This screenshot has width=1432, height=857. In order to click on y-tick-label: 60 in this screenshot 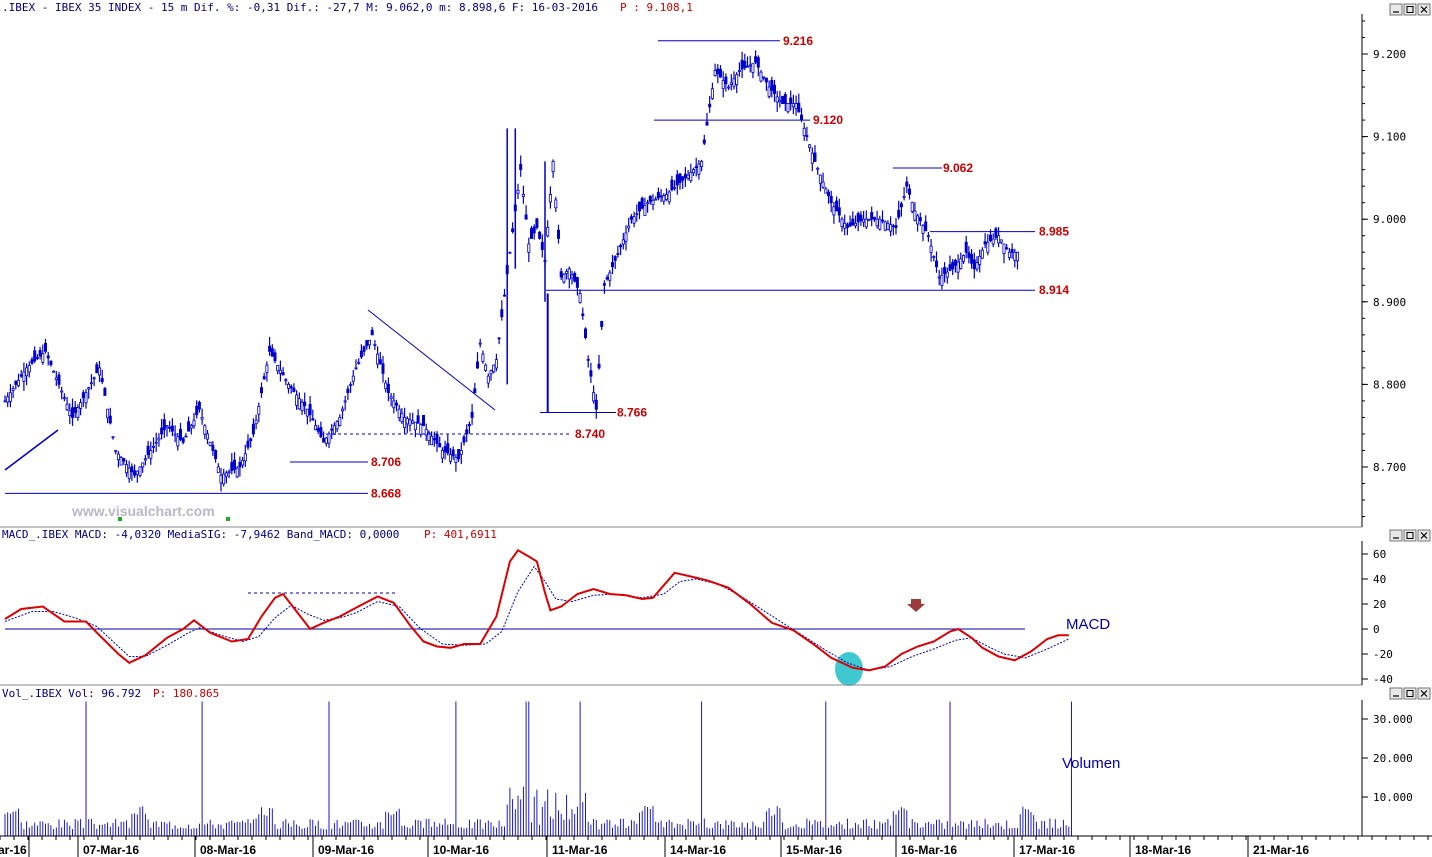, I will do `click(1379, 554)`.